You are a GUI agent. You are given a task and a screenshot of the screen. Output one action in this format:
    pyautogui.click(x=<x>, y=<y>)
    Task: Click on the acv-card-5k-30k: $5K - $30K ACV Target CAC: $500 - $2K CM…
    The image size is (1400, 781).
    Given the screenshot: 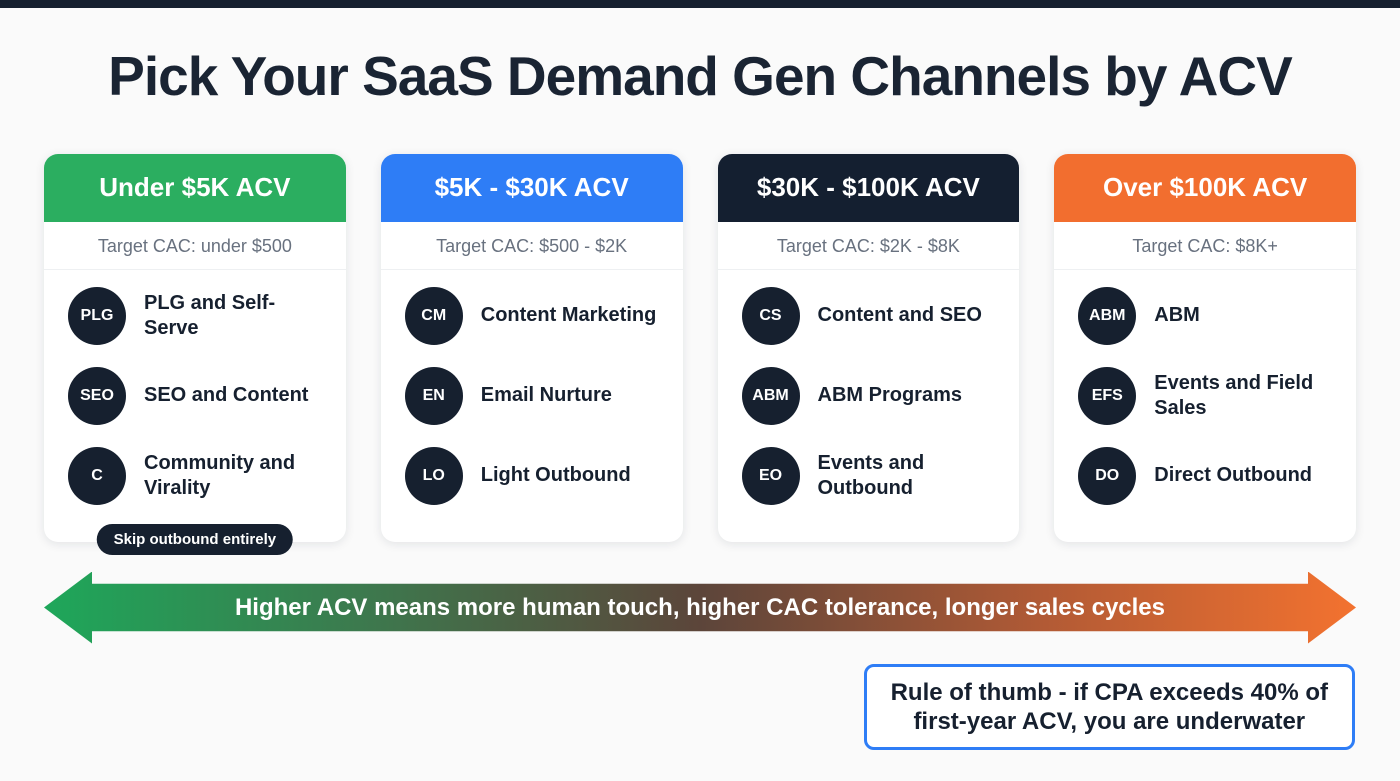 What is the action you would take?
    pyautogui.click(x=531, y=347)
    